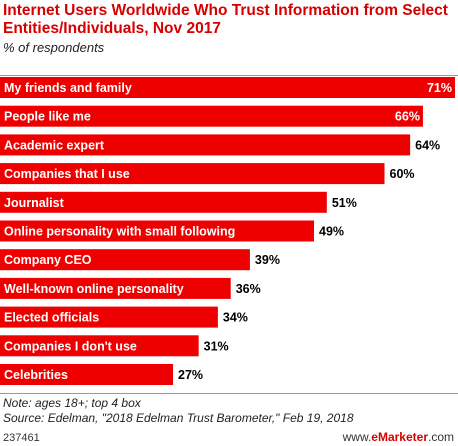 Image resolution: width=458 pixels, height=446 pixels. What do you see at coordinates (34, 203) in the screenshot?
I see `bar-category-label: Journalist` at bounding box center [34, 203].